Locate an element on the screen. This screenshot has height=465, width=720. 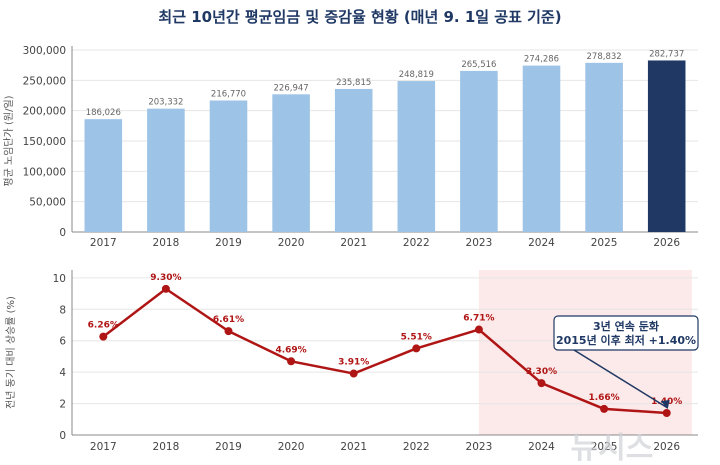
line-y-tick-label: 4 is located at coordinates (62, 373).